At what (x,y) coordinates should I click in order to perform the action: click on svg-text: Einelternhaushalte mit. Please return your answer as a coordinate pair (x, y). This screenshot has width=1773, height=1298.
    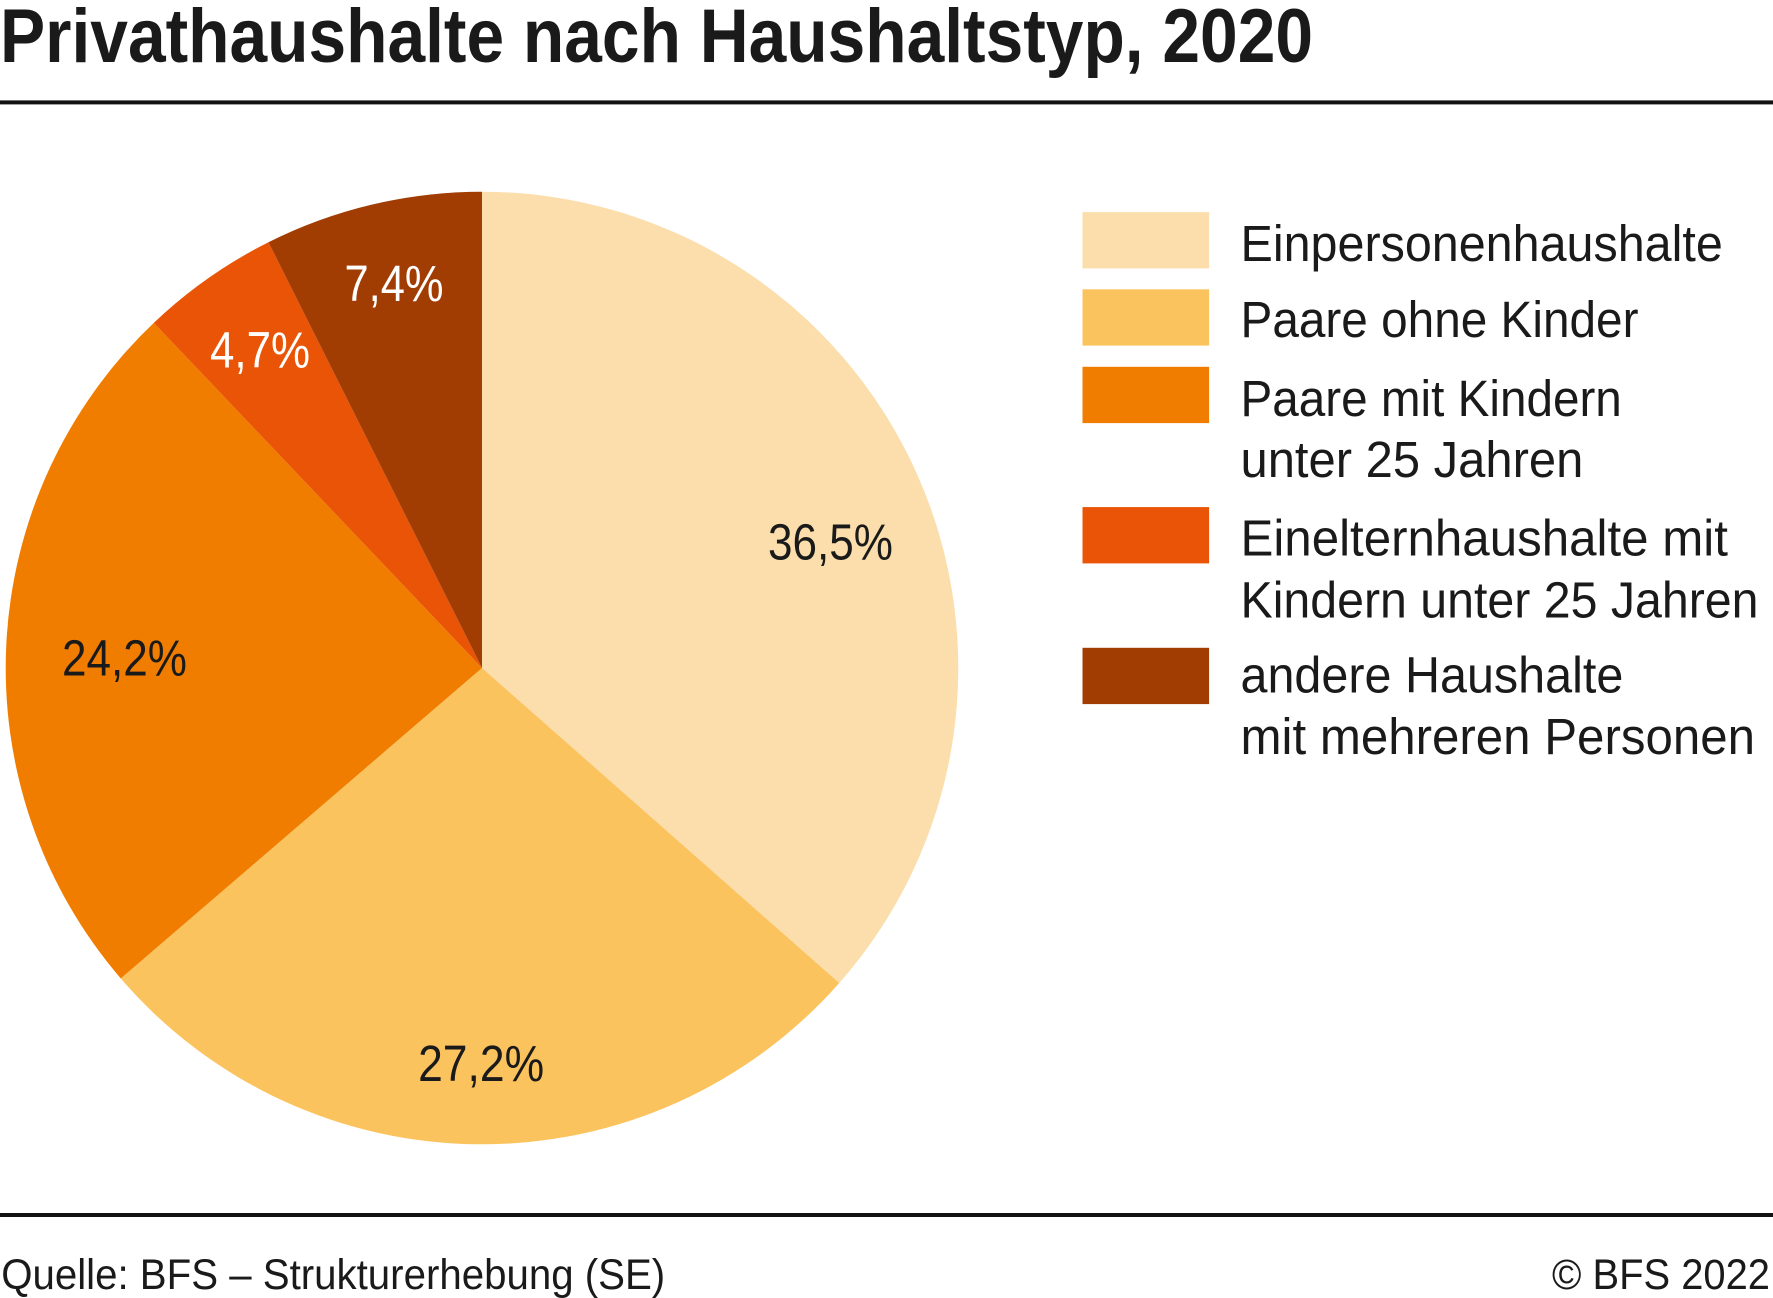
    Looking at the image, I should click on (1484, 538).